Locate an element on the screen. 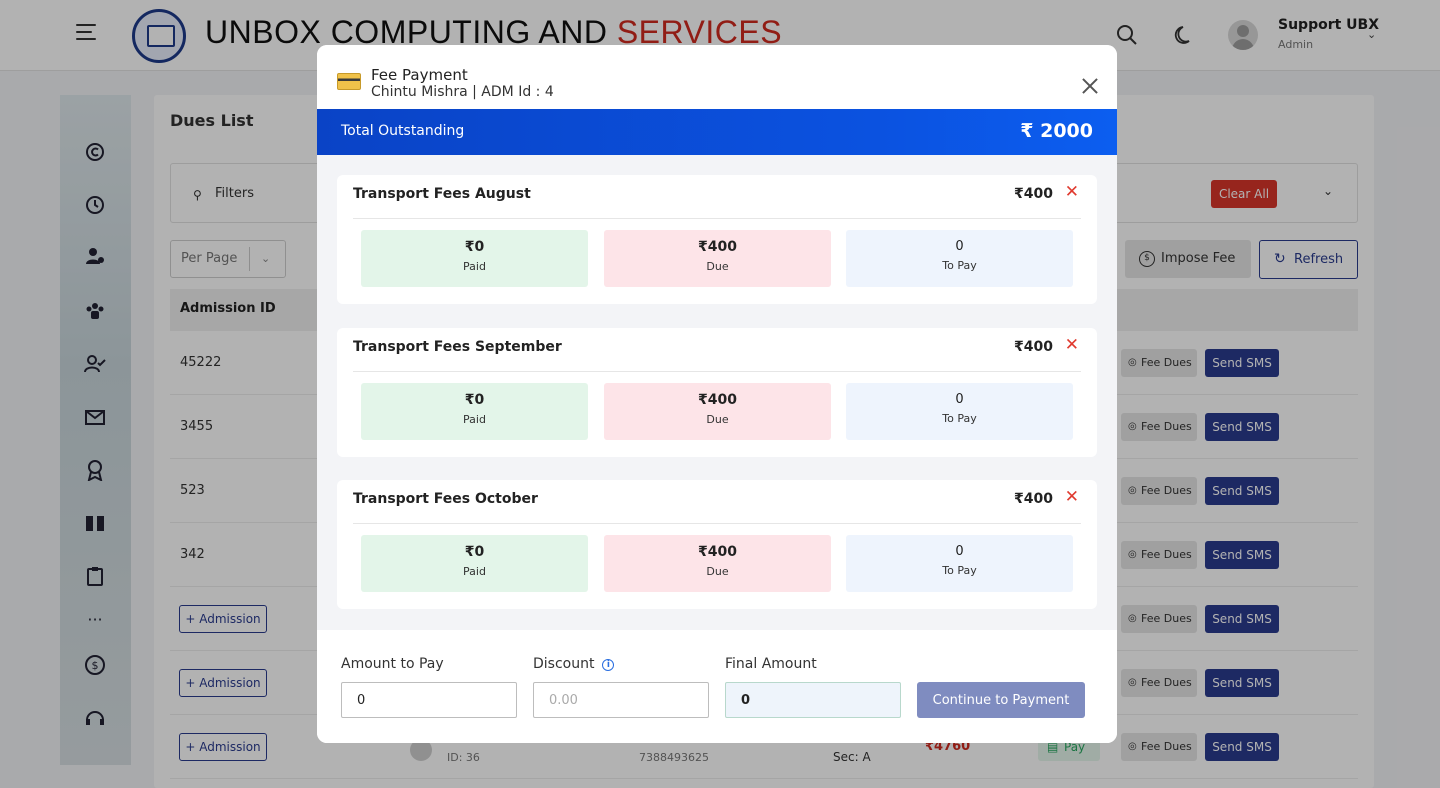 This screenshot has height=788, width=1440. award-icon is located at coordinates (95, 470).